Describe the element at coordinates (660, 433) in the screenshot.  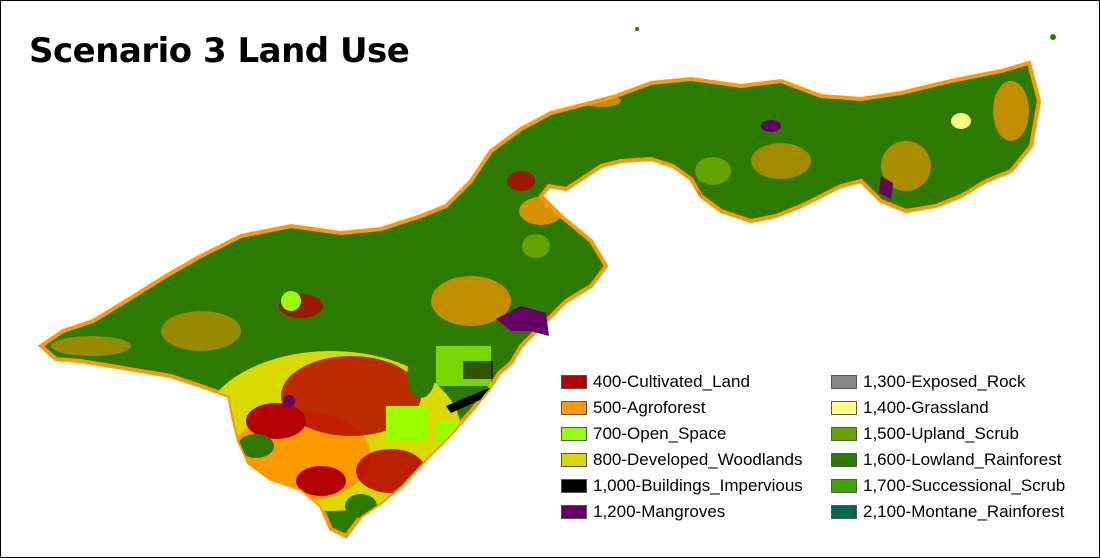
I see `legend-label: 700-Open_Space` at that location.